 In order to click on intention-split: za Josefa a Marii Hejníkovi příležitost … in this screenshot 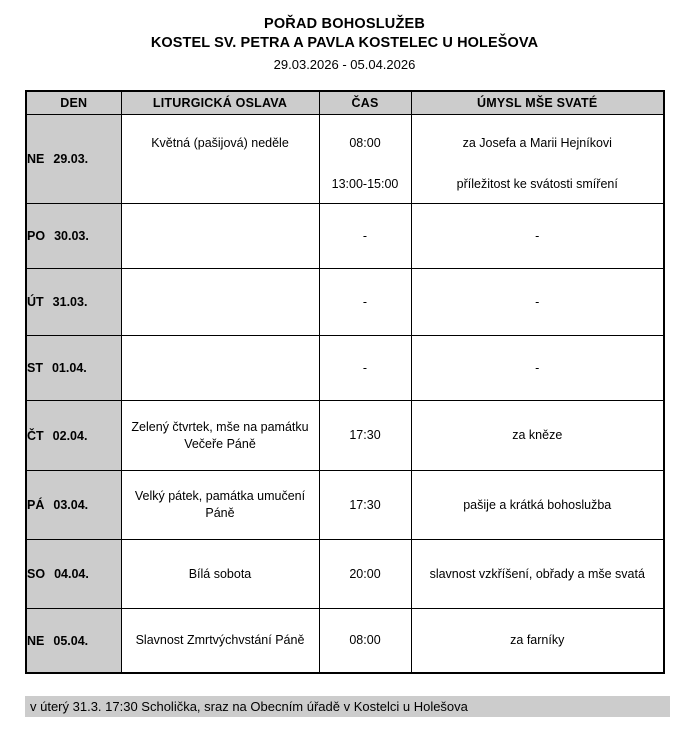, I will do `click(538, 159)`.